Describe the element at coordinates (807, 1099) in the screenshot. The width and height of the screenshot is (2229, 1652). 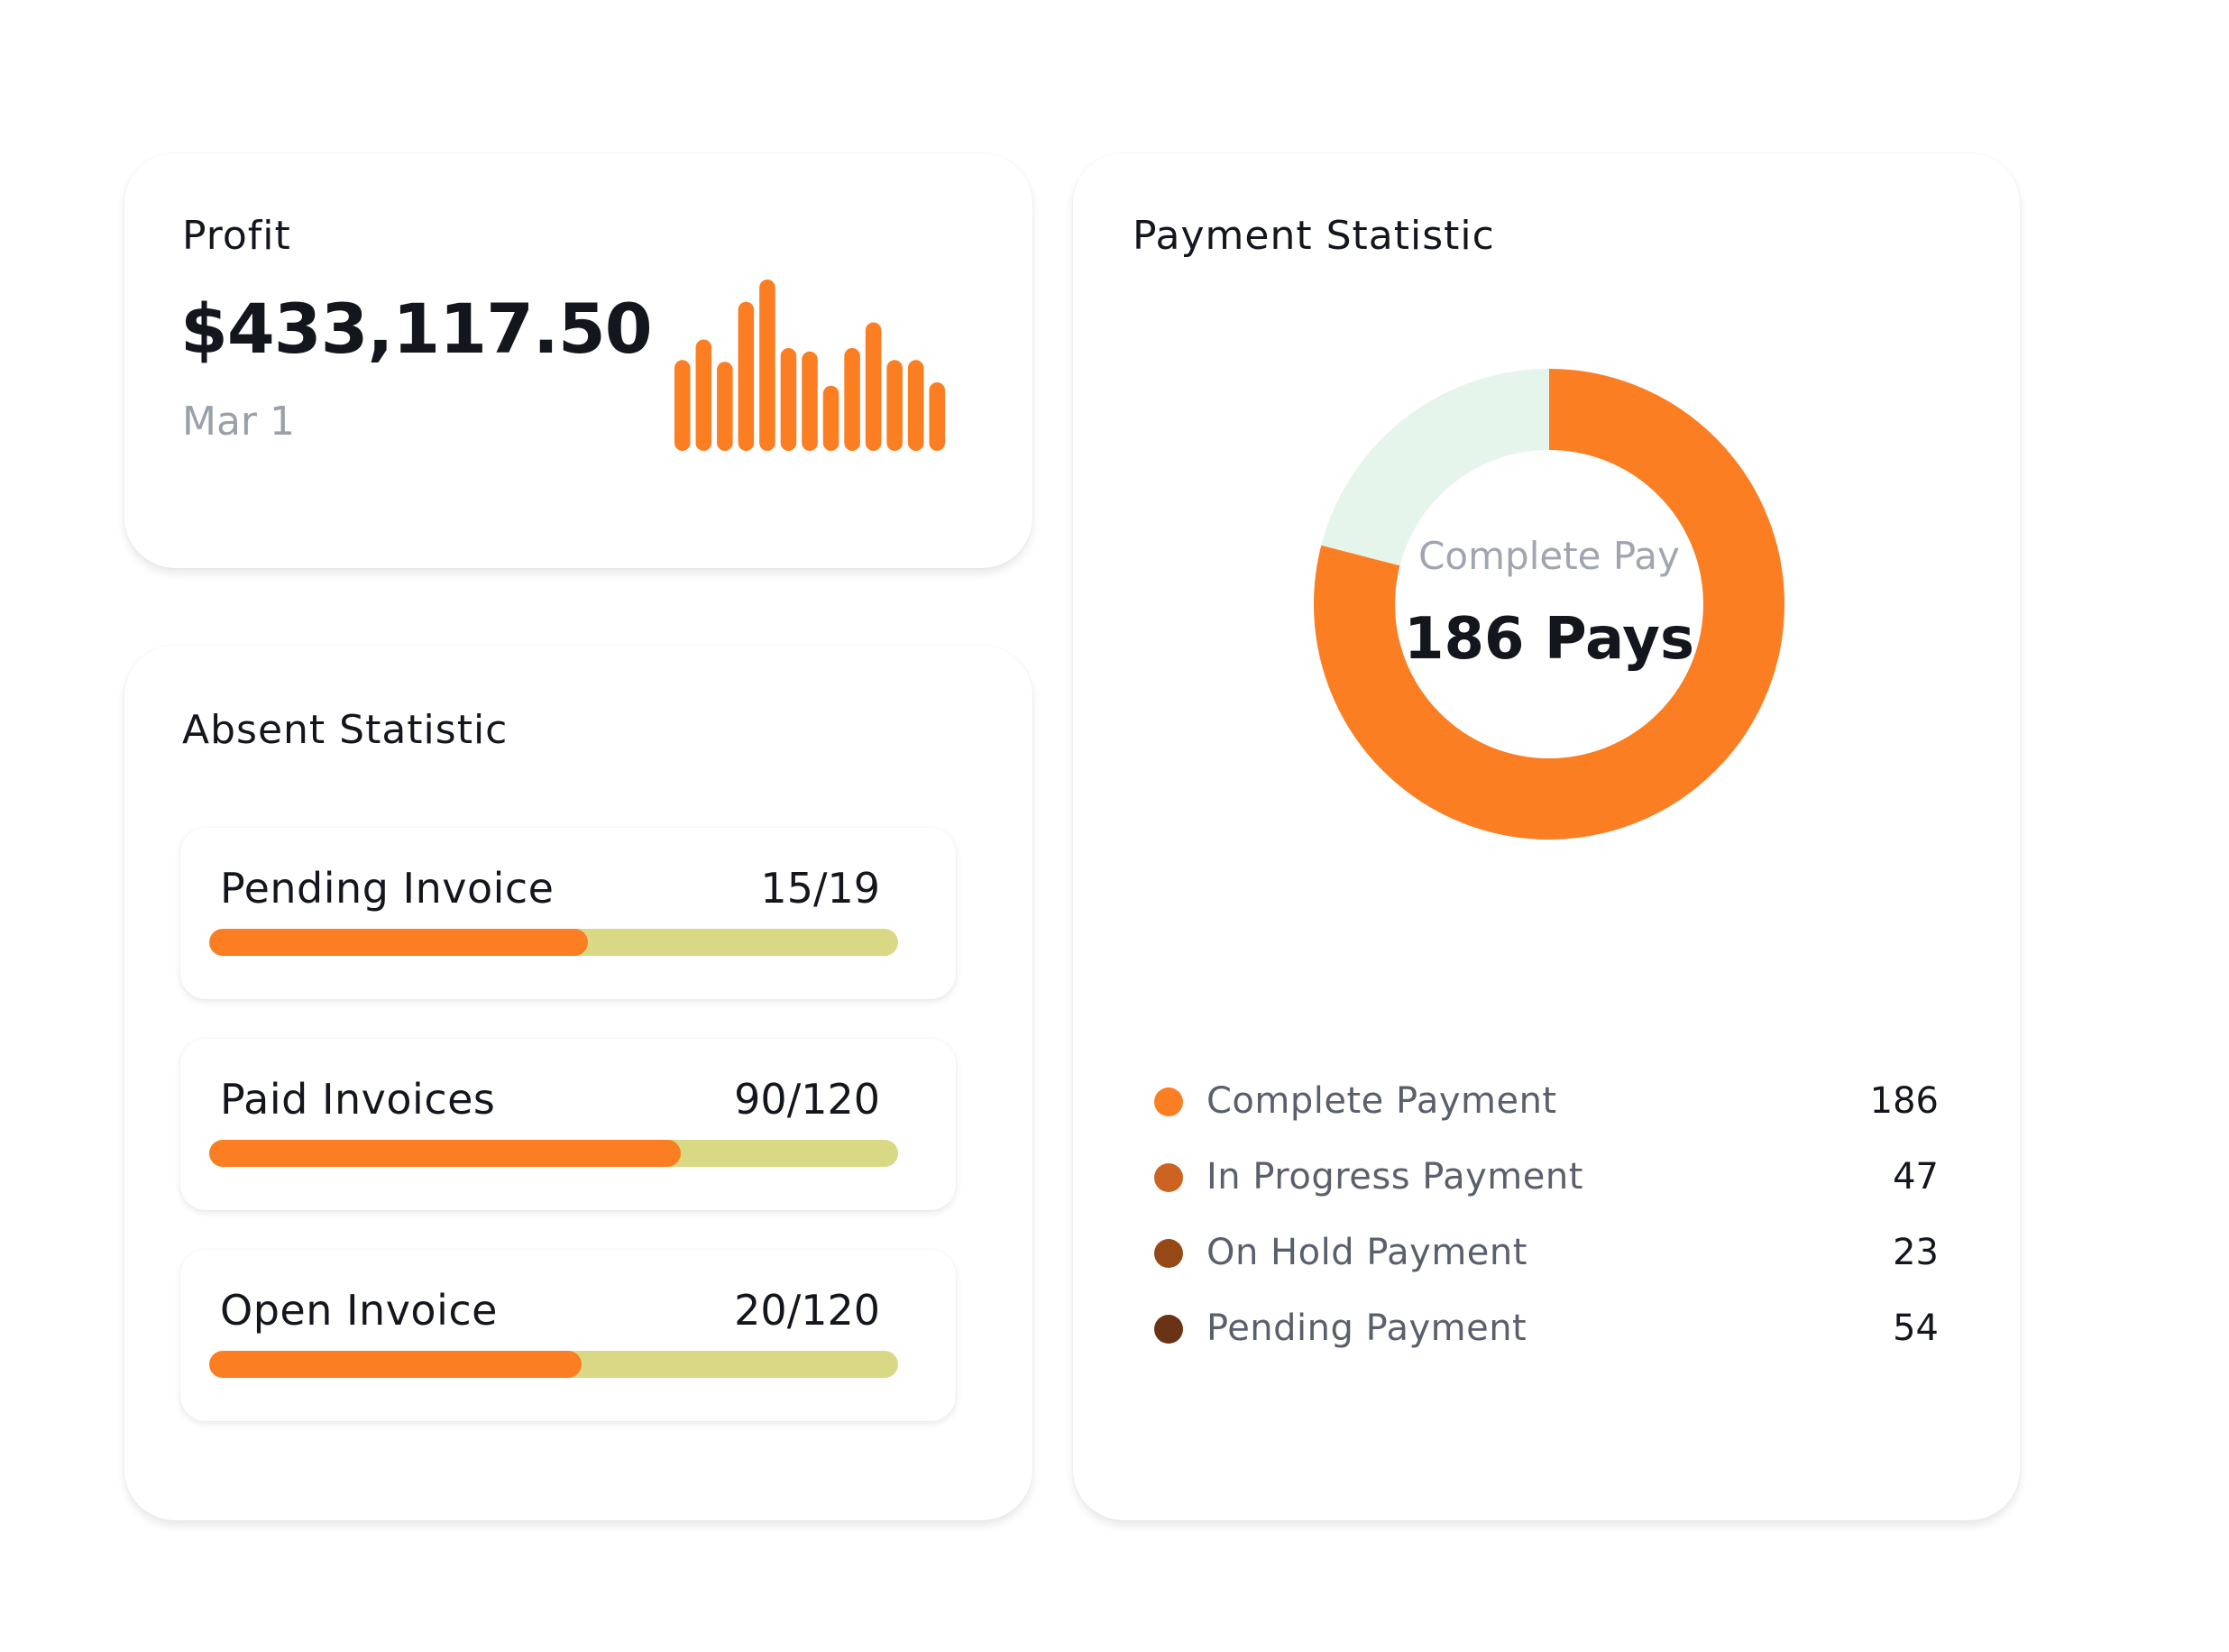
I see `stat-value: 90/120` at that location.